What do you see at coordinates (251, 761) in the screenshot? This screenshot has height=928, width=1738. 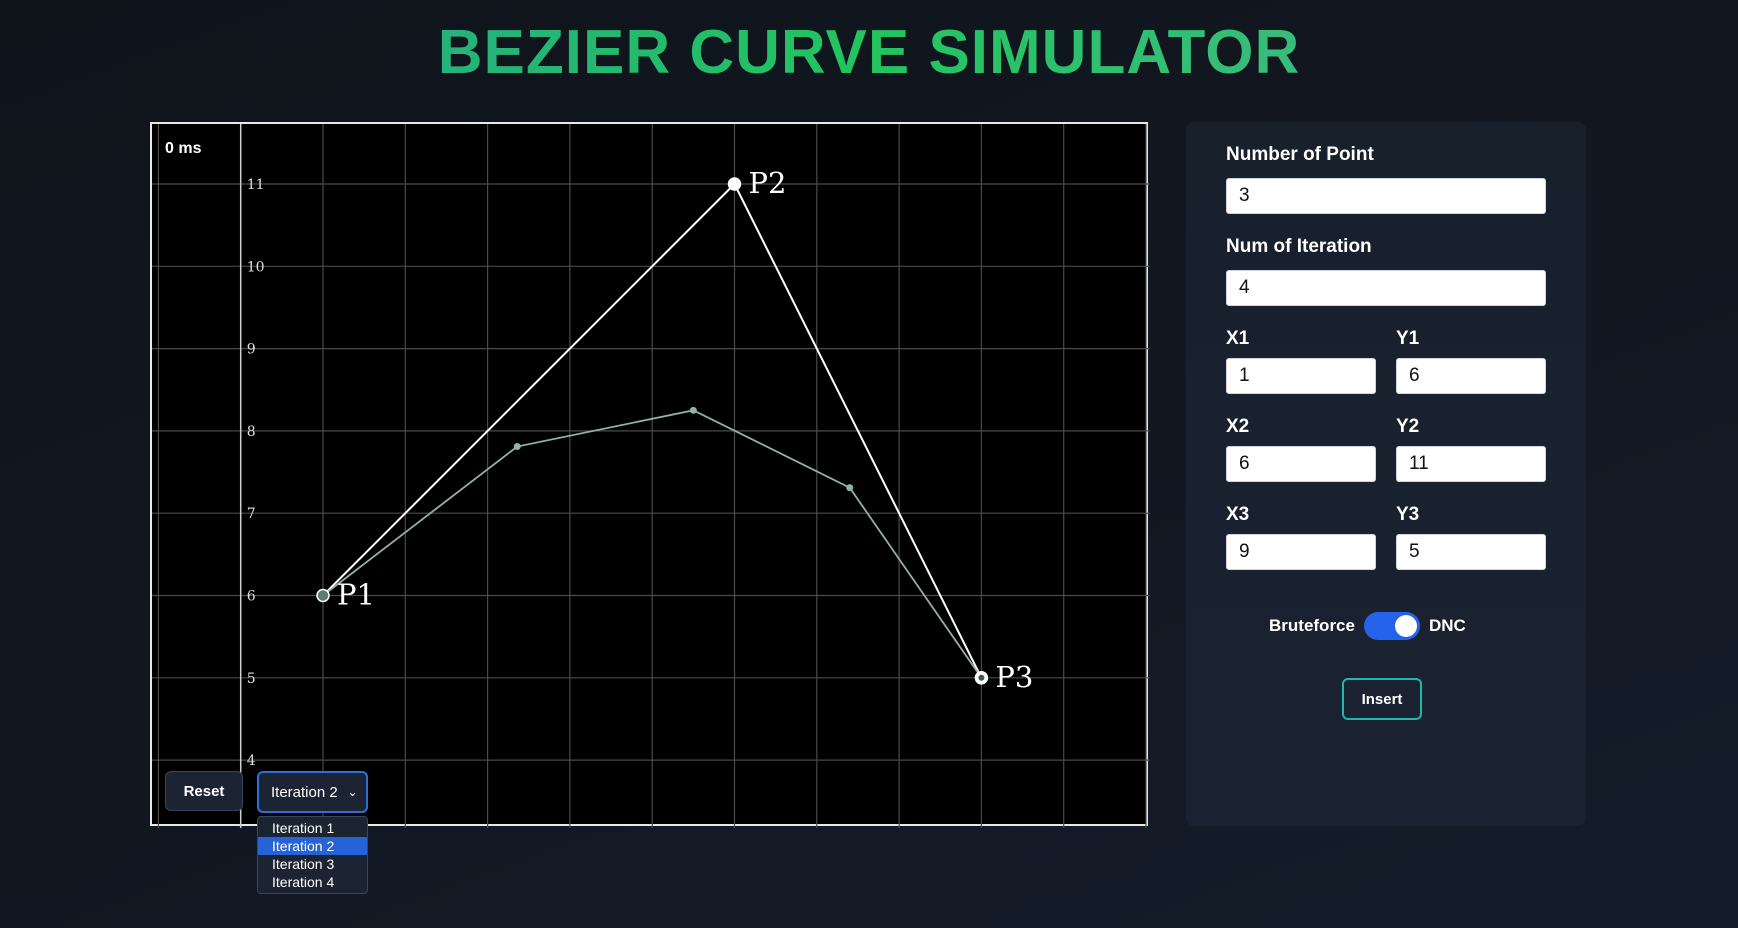 I see `y-tick-label: 4` at bounding box center [251, 761].